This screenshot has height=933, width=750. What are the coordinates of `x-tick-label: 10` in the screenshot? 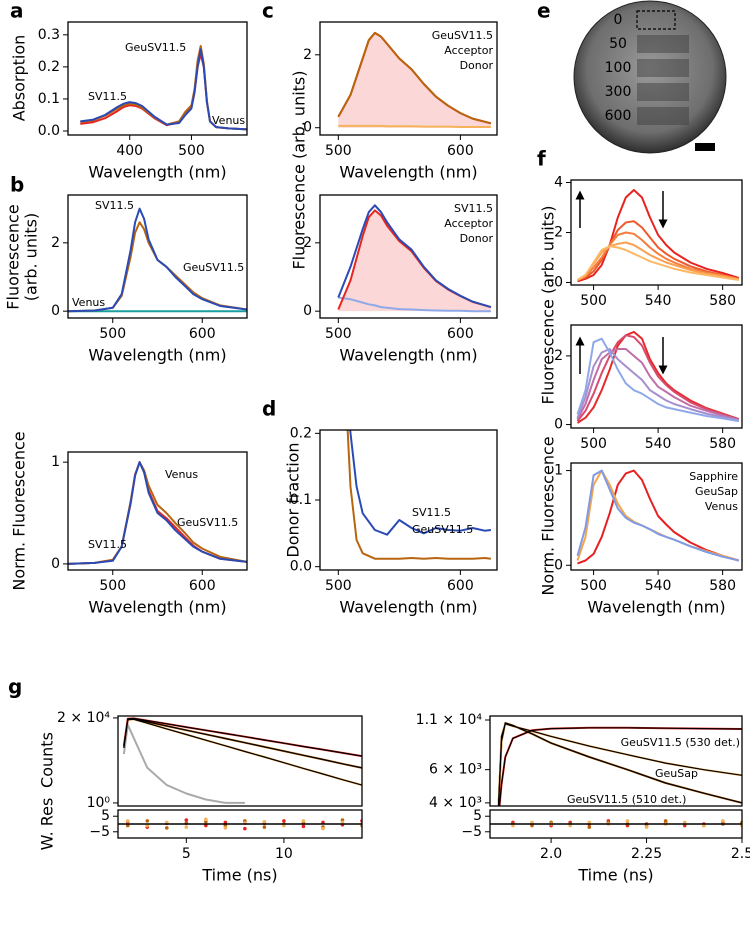 It's located at (284, 854).